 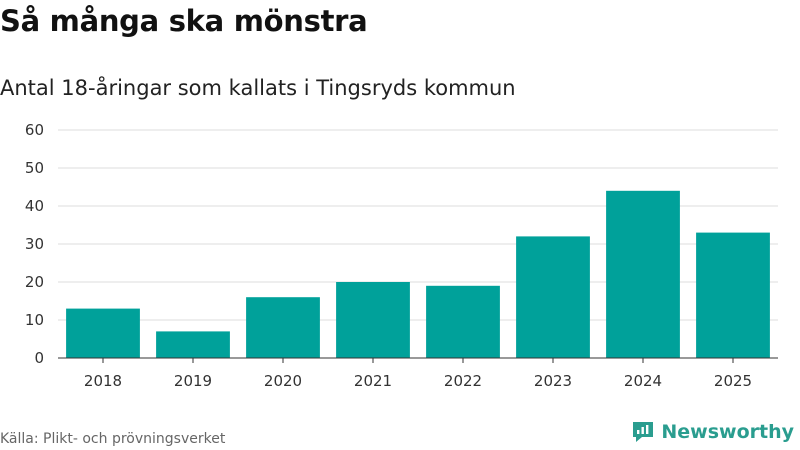 What do you see at coordinates (733, 295) in the screenshot?
I see `bar-2025` at bounding box center [733, 295].